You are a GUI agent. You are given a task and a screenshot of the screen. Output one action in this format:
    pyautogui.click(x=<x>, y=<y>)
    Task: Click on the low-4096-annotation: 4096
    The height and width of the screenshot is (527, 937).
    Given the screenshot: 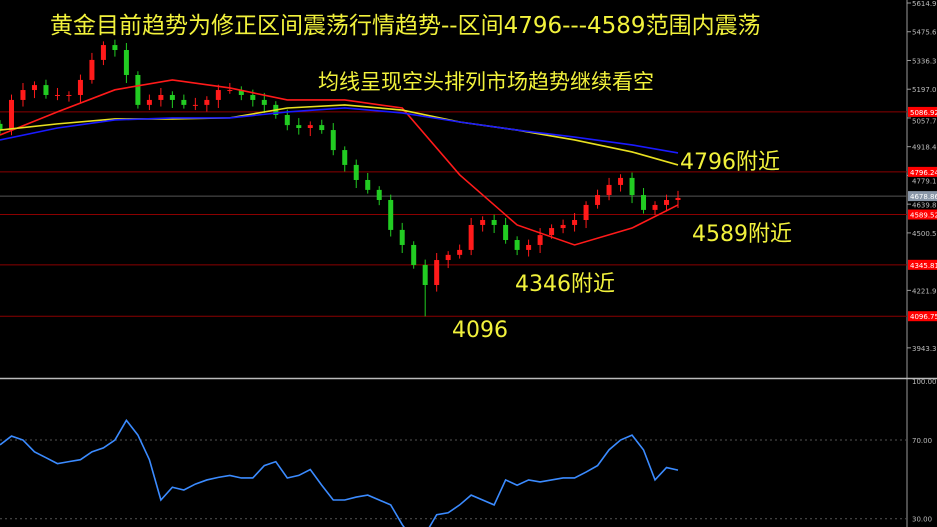 What is the action you would take?
    pyautogui.click(x=480, y=330)
    